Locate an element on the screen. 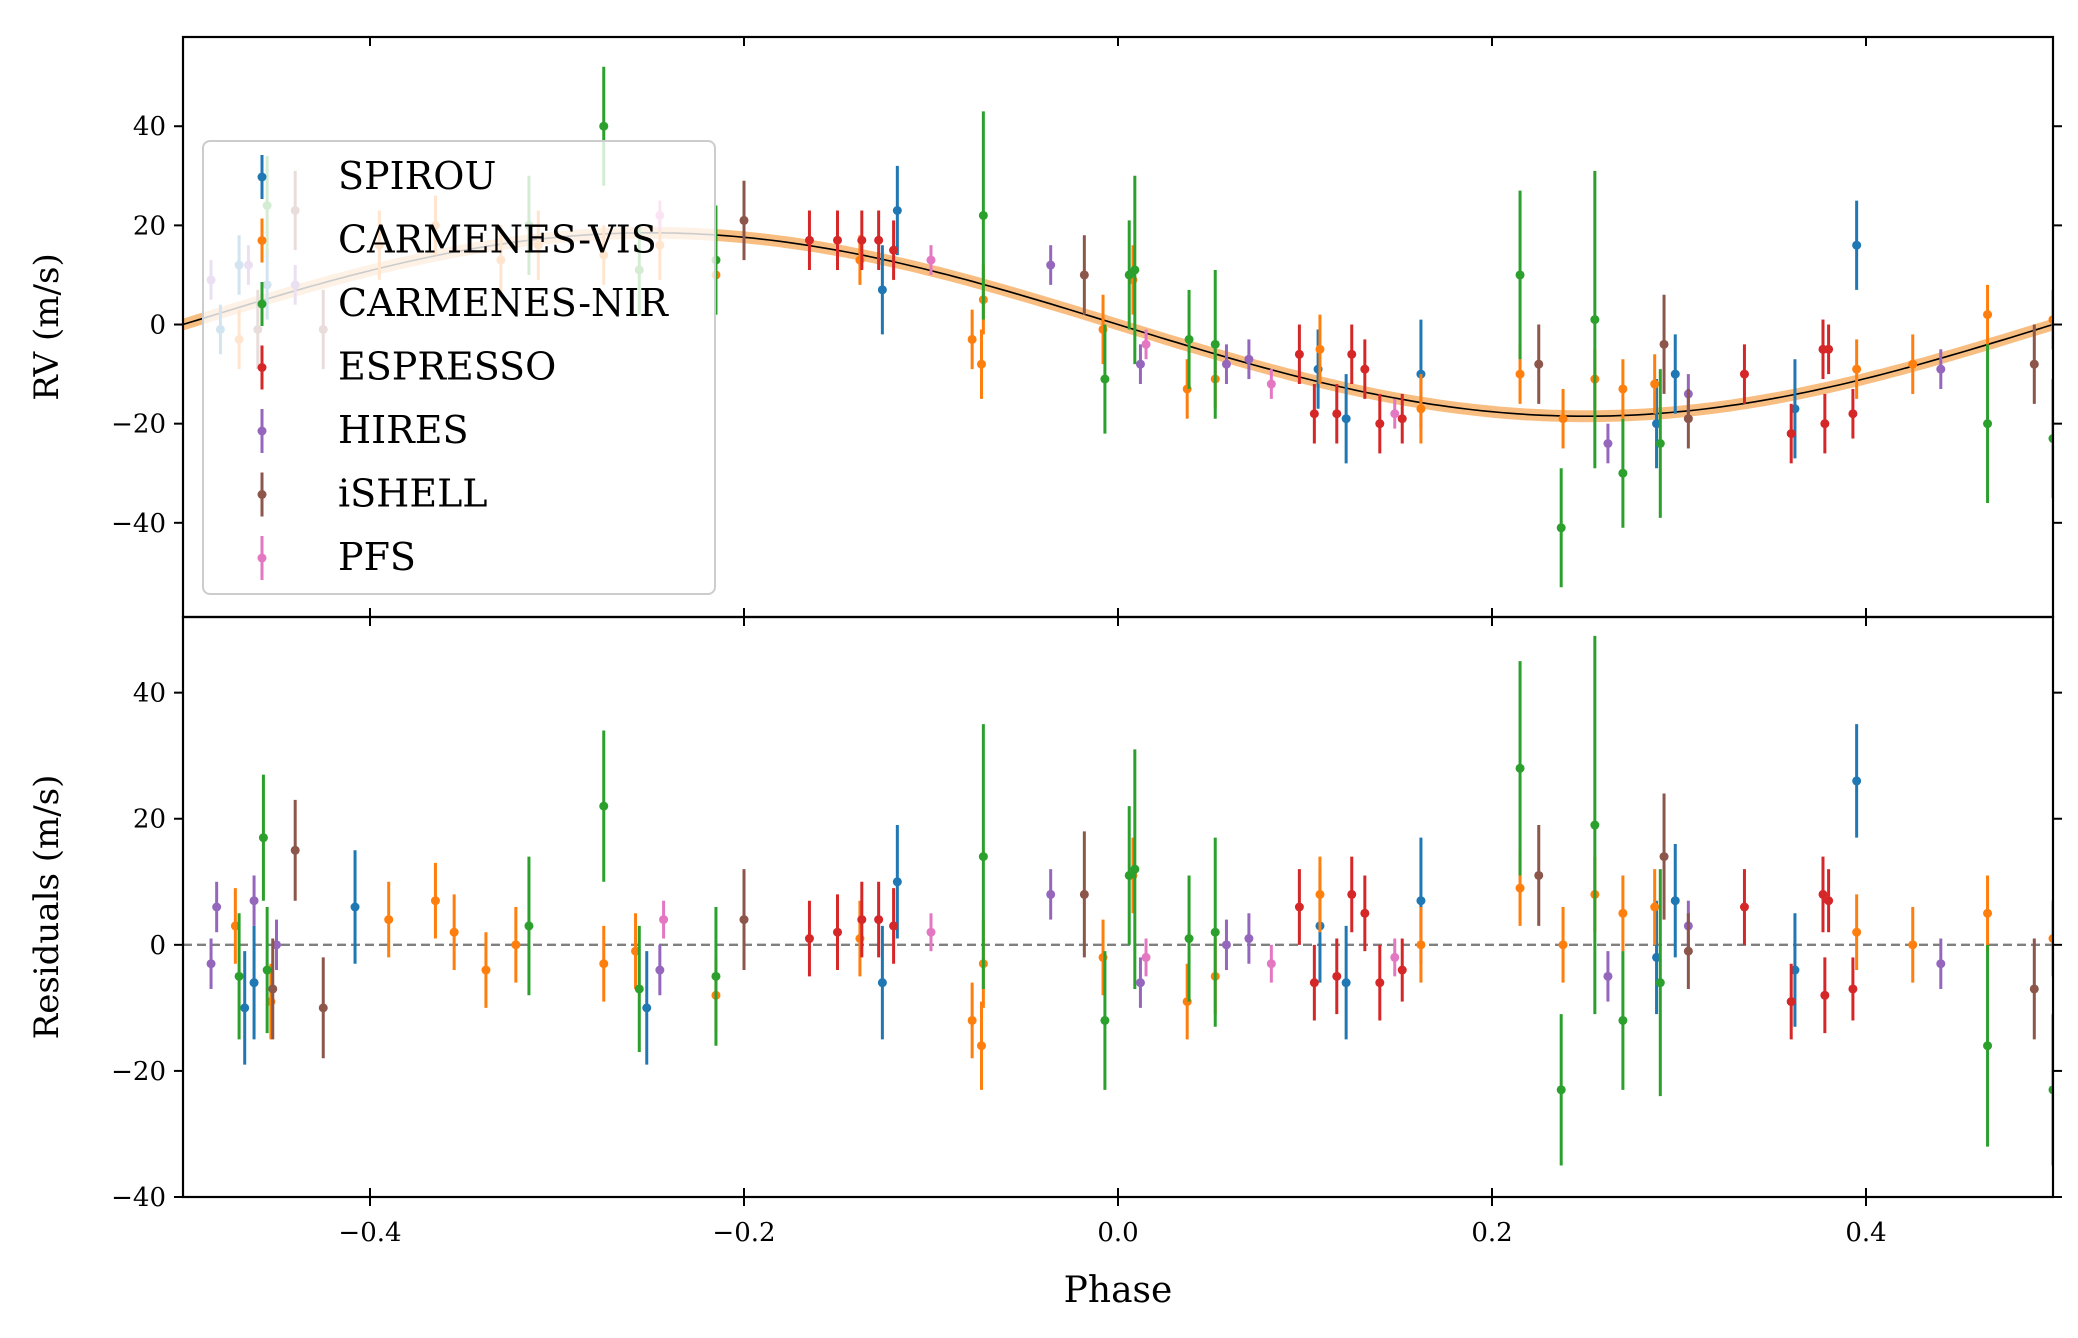  legend-label: CARMENES-VIS is located at coordinates (497, 240).